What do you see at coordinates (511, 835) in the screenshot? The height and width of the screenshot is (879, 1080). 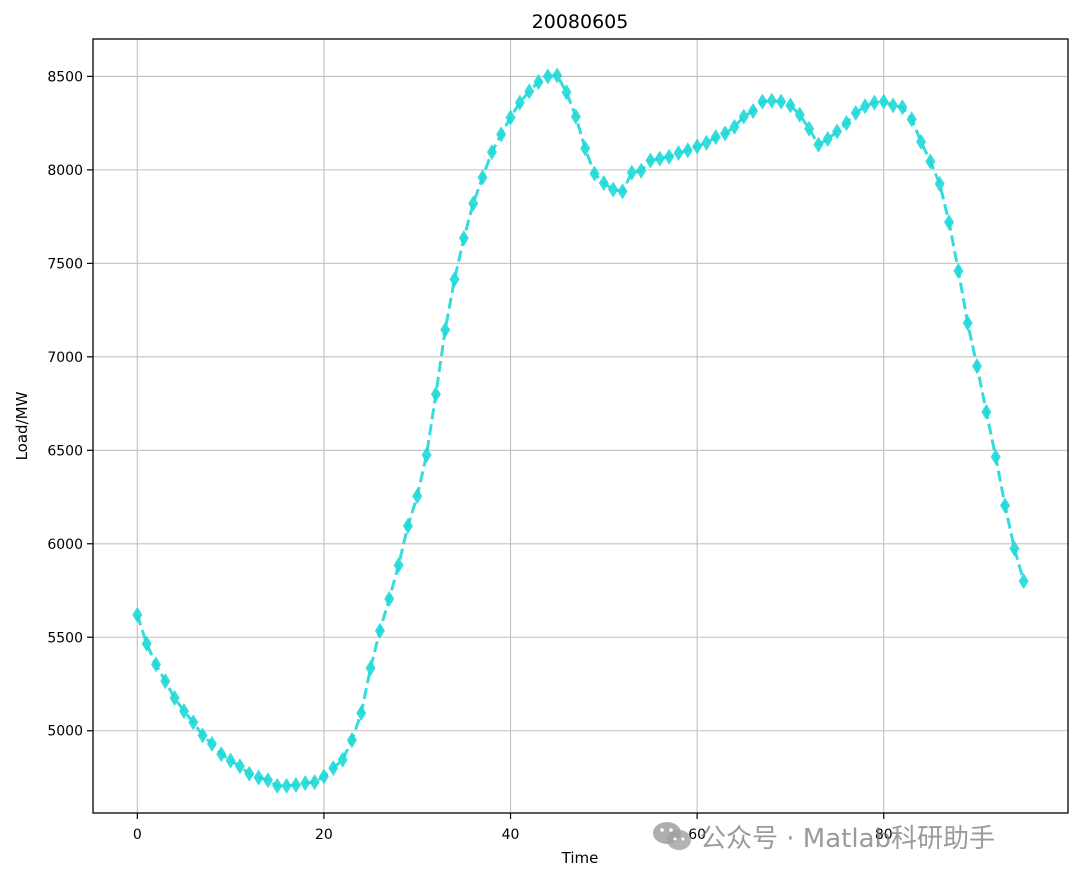 I see `x-tick-label: 40` at bounding box center [511, 835].